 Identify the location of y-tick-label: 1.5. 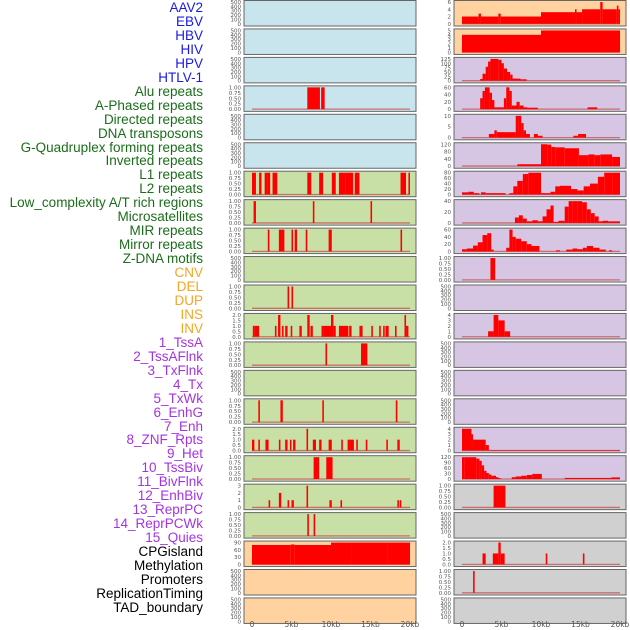
(446, 549).